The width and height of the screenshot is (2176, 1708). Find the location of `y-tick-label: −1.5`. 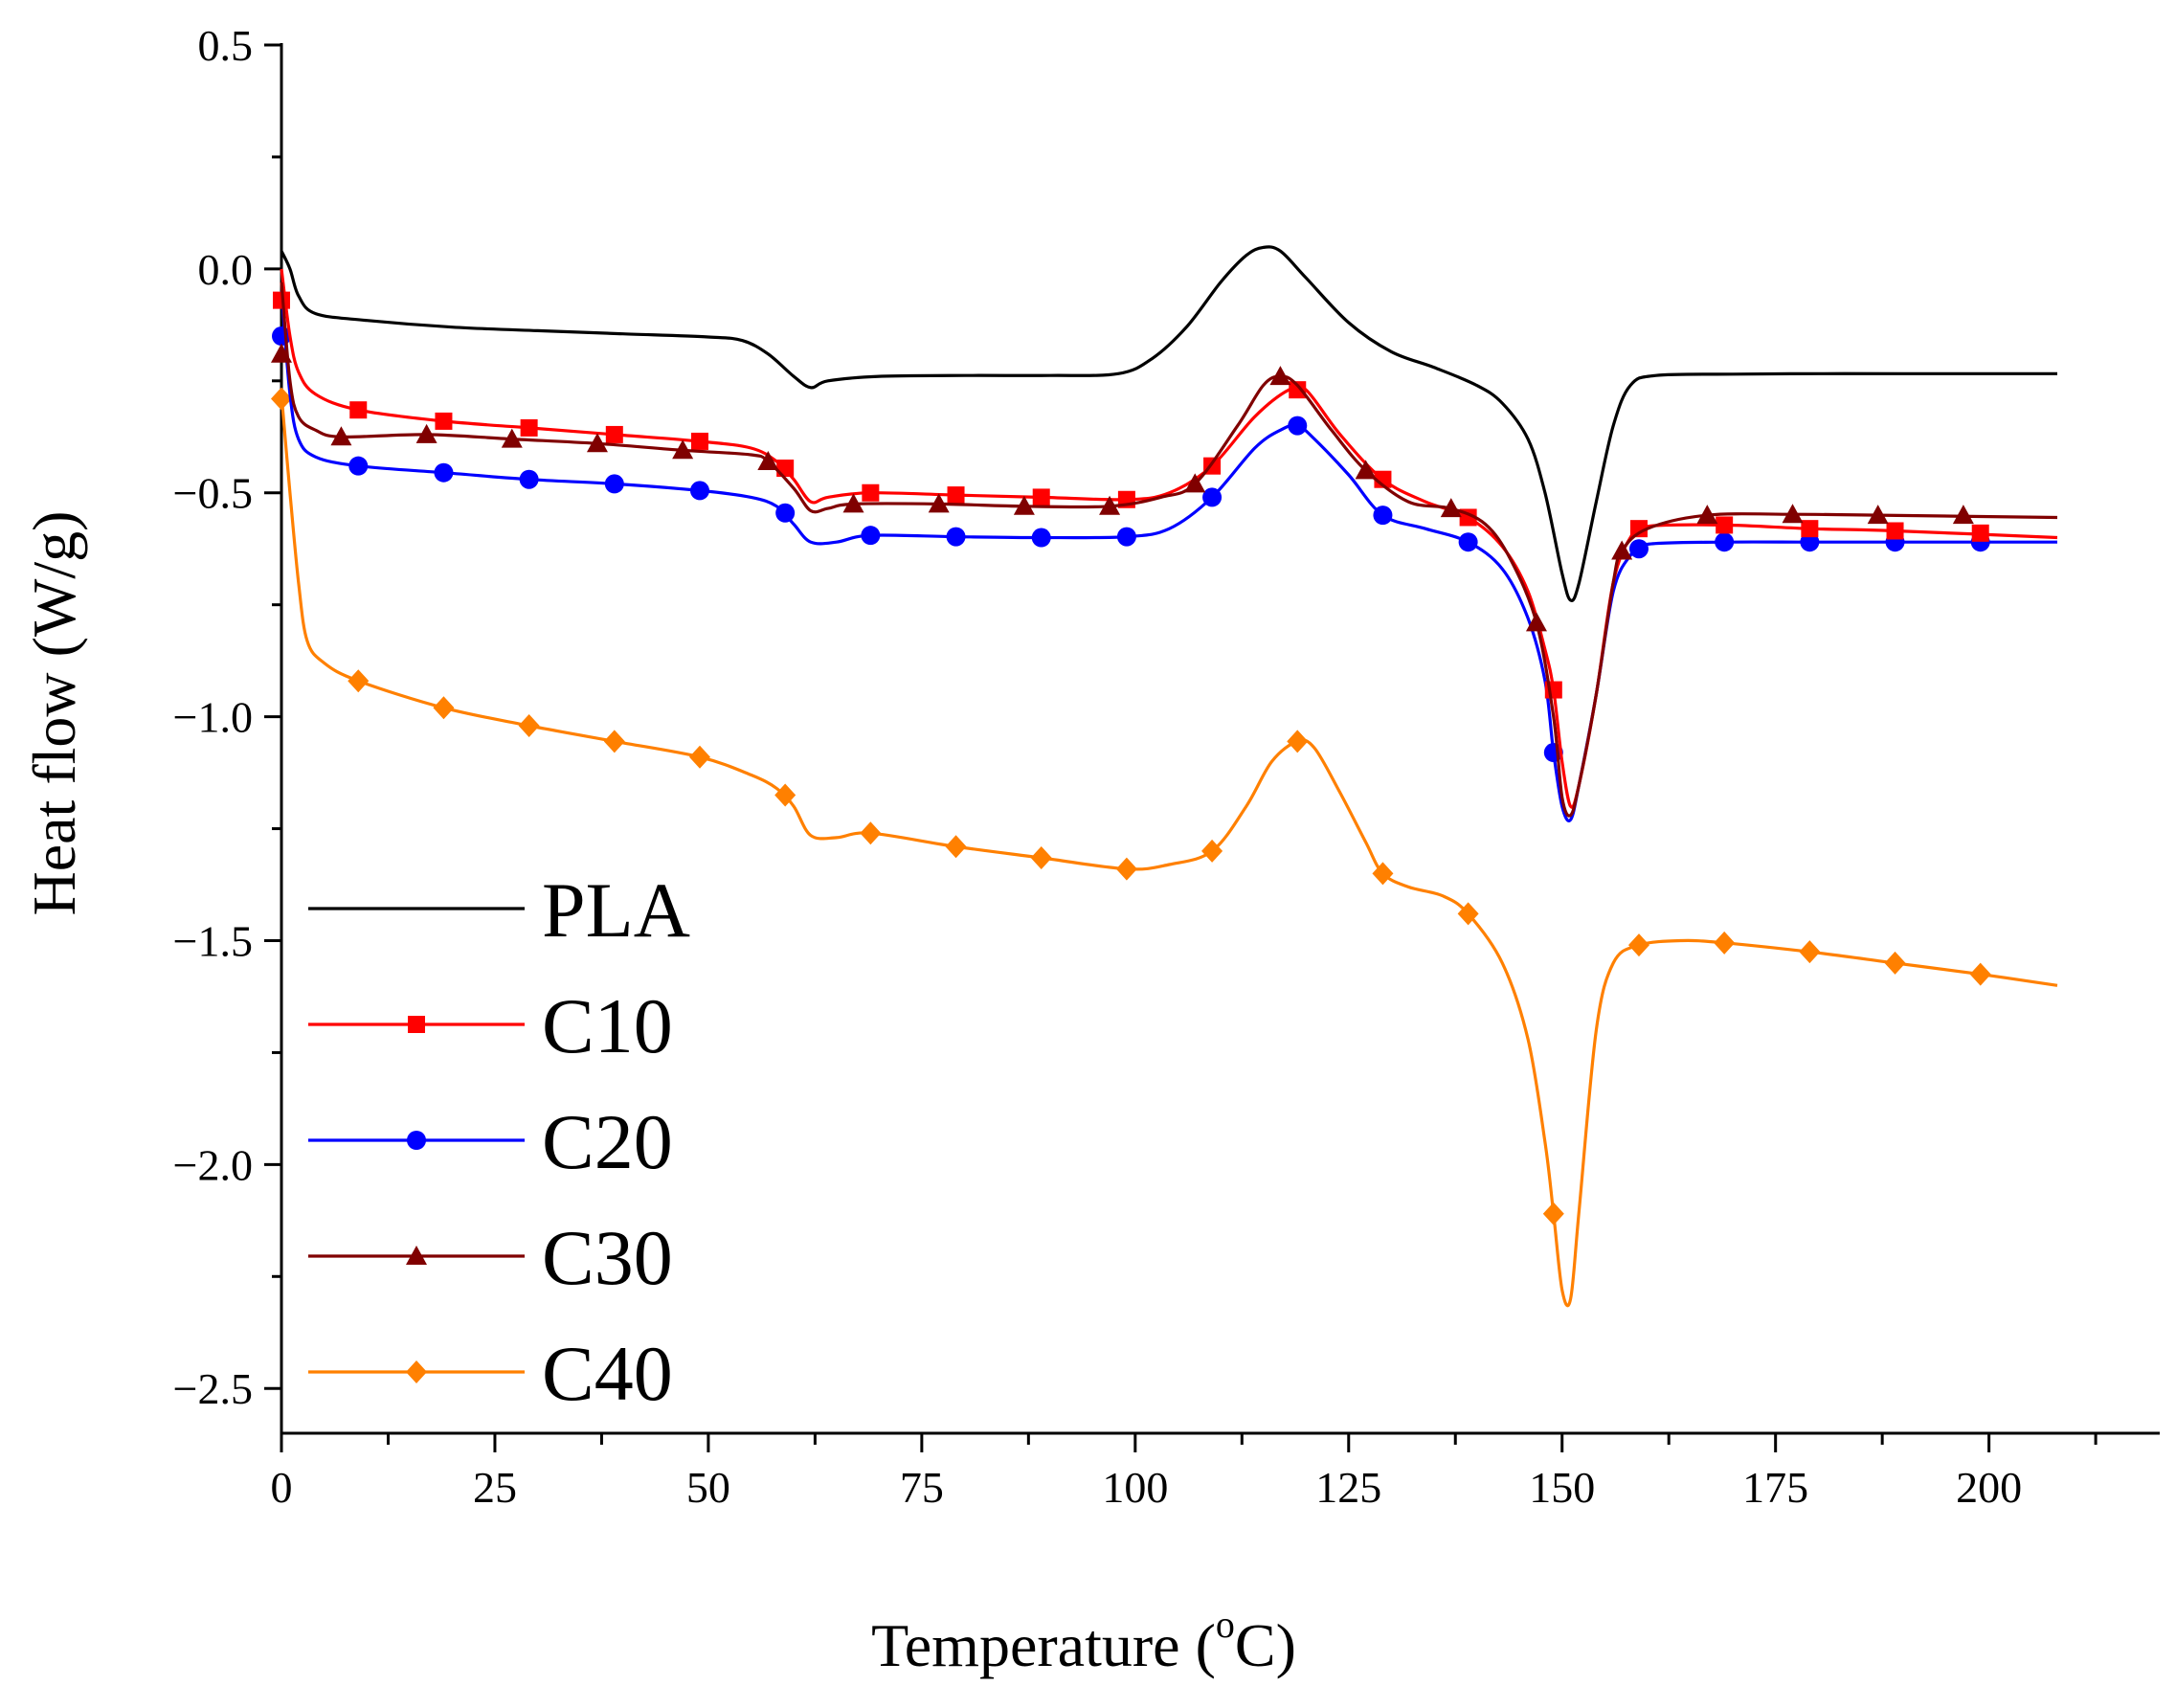

y-tick-label: −1.5 is located at coordinates (213, 940).